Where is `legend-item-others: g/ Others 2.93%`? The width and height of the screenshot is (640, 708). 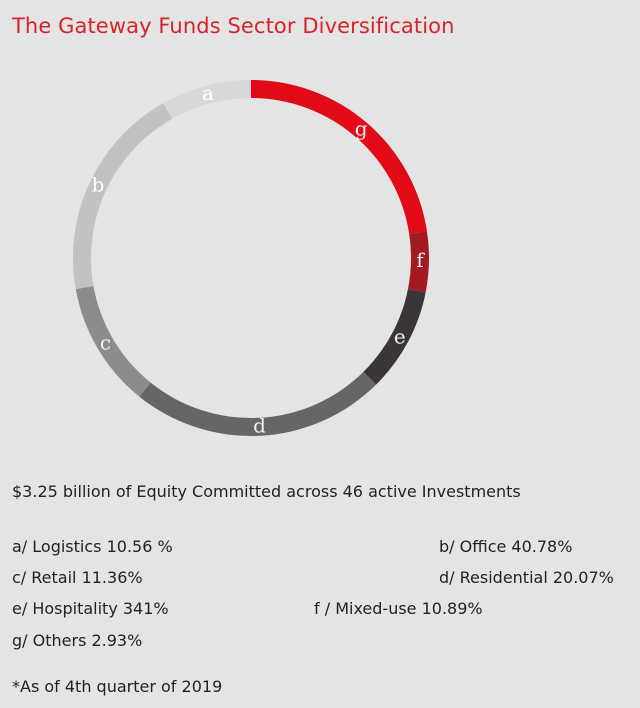 legend-item-others: g/ Others 2.93% is located at coordinates (77, 640).